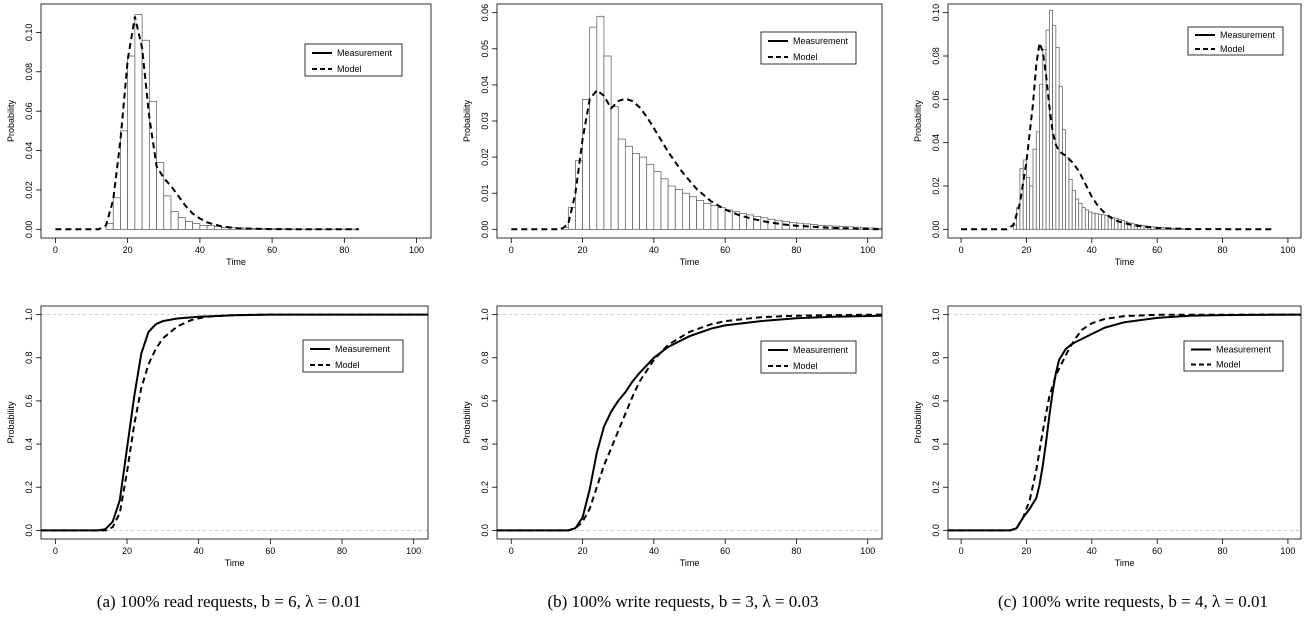 The image size is (1308, 620). What do you see at coordinates (936, 314) in the screenshot?
I see `y-tick-label: 1.0` at bounding box center [936, 314].